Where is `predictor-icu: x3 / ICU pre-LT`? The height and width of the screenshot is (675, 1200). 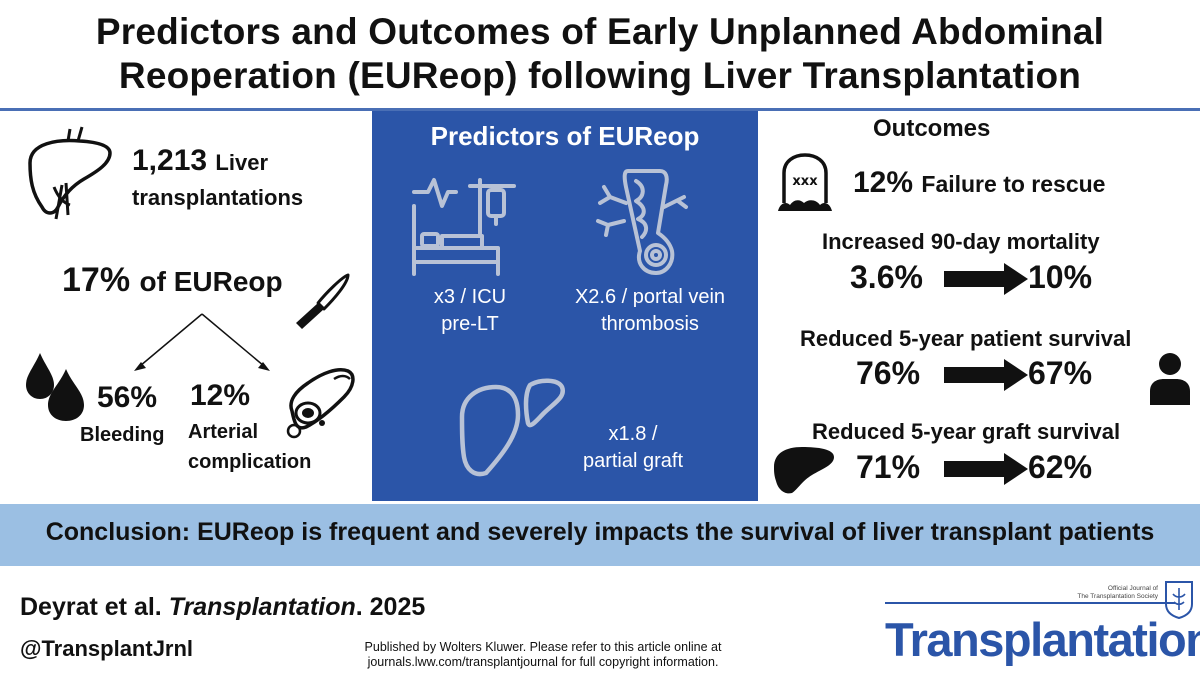
predictor-icu: x3 / ICU pre-LT is located at coordinates (470, 311).